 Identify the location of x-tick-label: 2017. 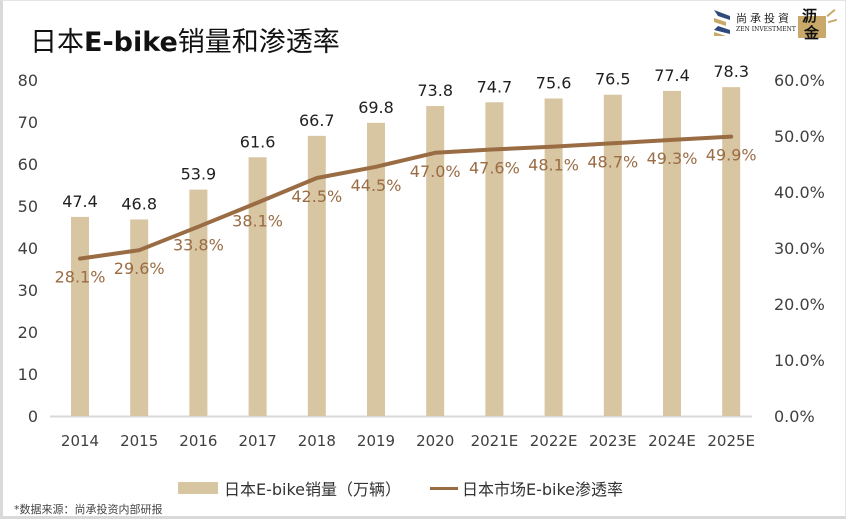
(258, 441).